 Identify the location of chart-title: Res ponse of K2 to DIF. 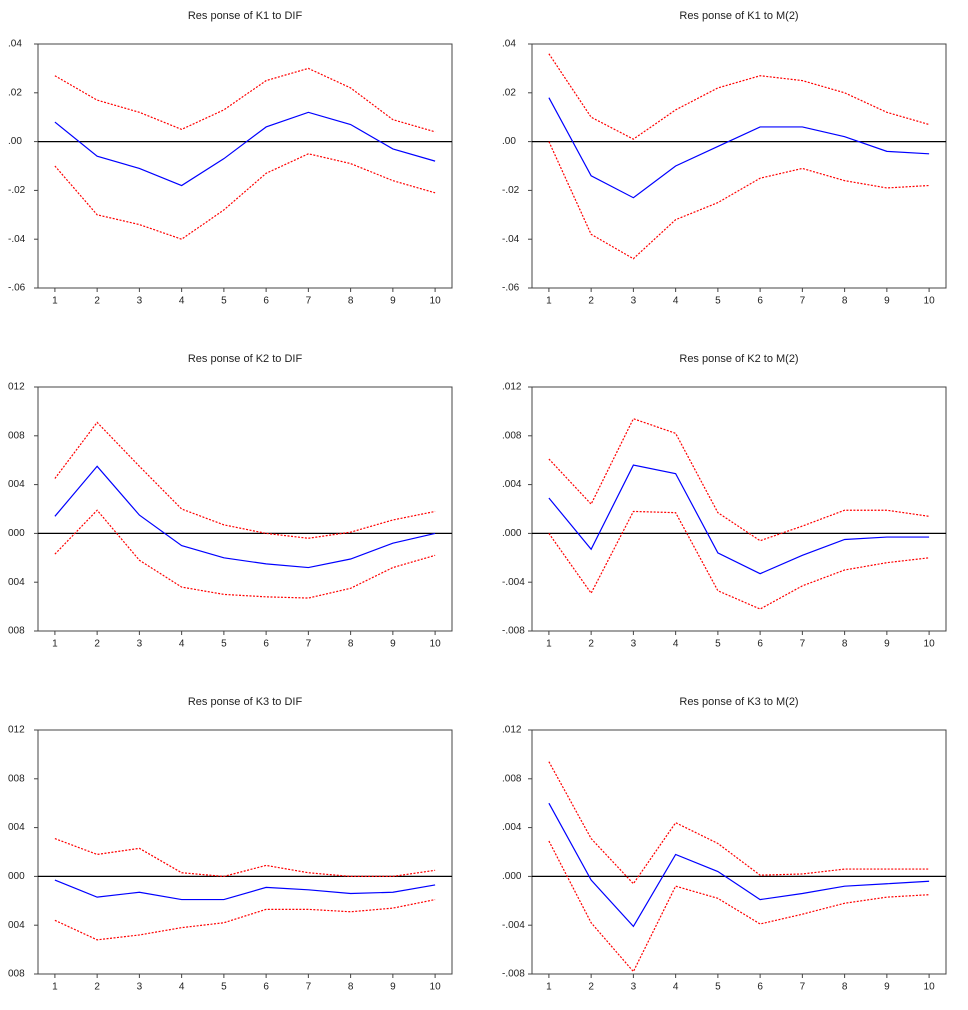
(245, 359).